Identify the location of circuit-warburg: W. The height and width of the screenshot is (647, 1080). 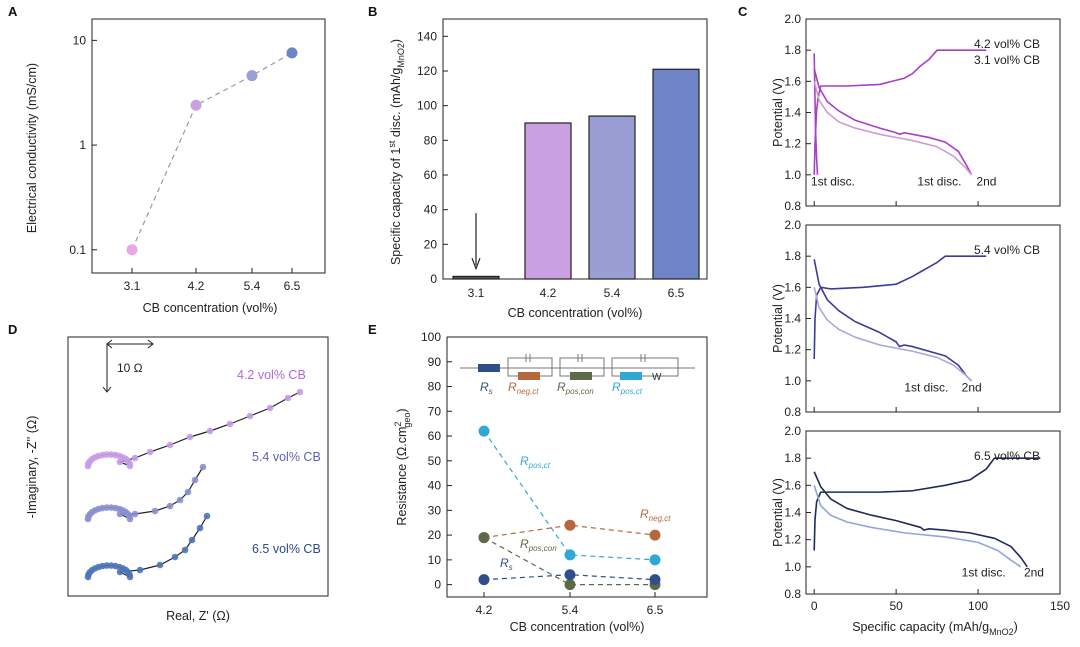
(657, 377).